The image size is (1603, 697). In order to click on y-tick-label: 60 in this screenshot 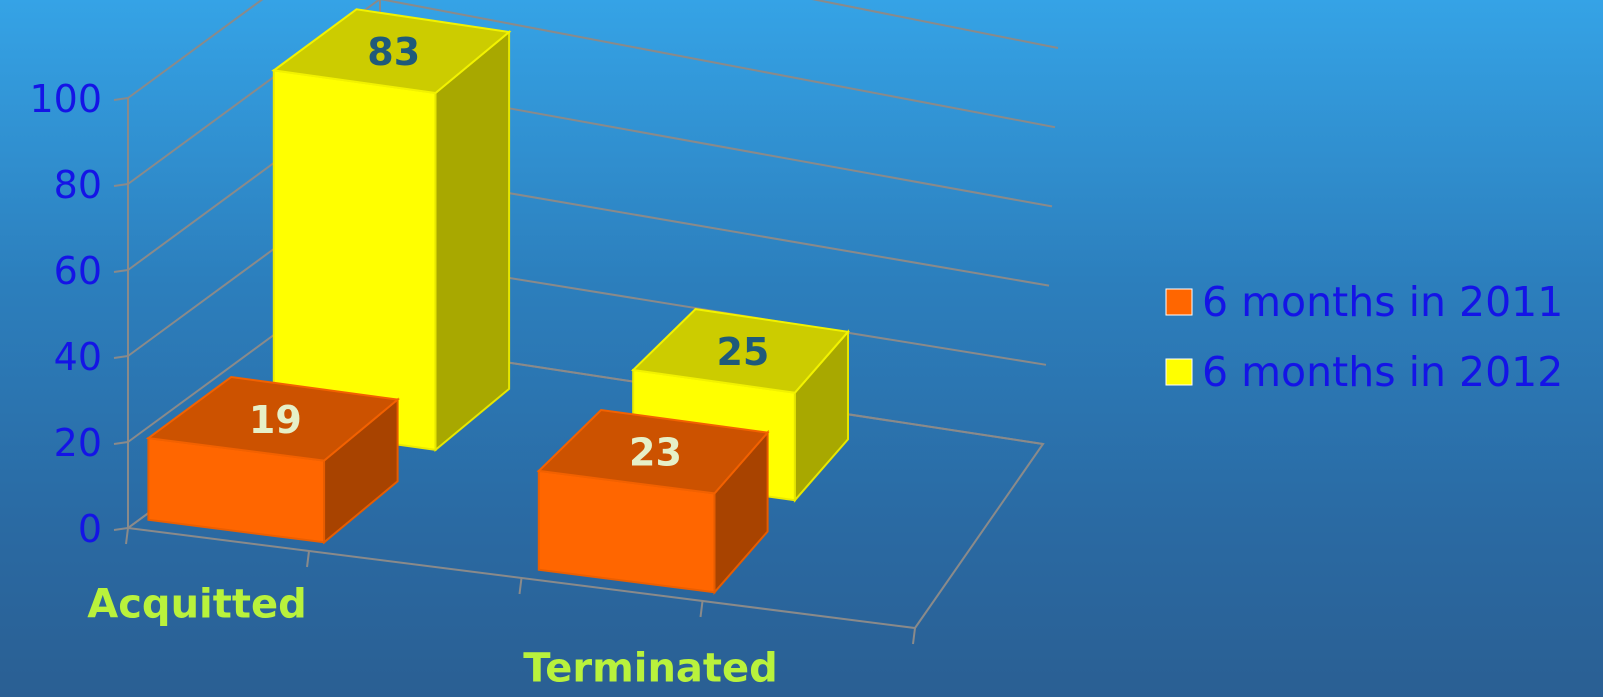, I will do `click(78, 271)`.